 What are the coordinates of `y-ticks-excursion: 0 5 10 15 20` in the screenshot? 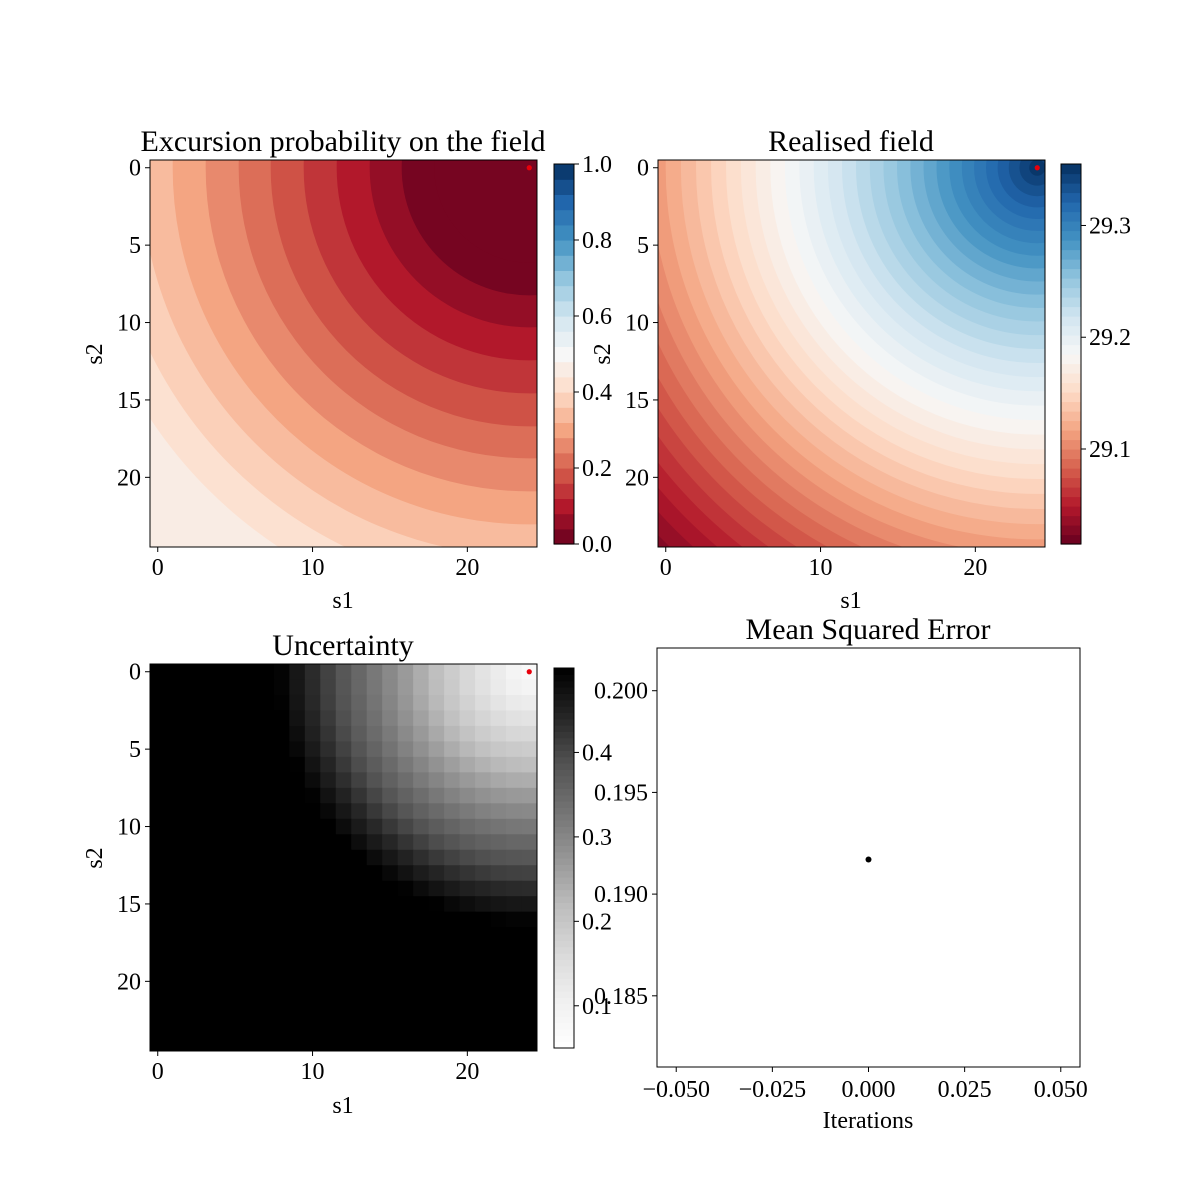 It's located at (133, 323).